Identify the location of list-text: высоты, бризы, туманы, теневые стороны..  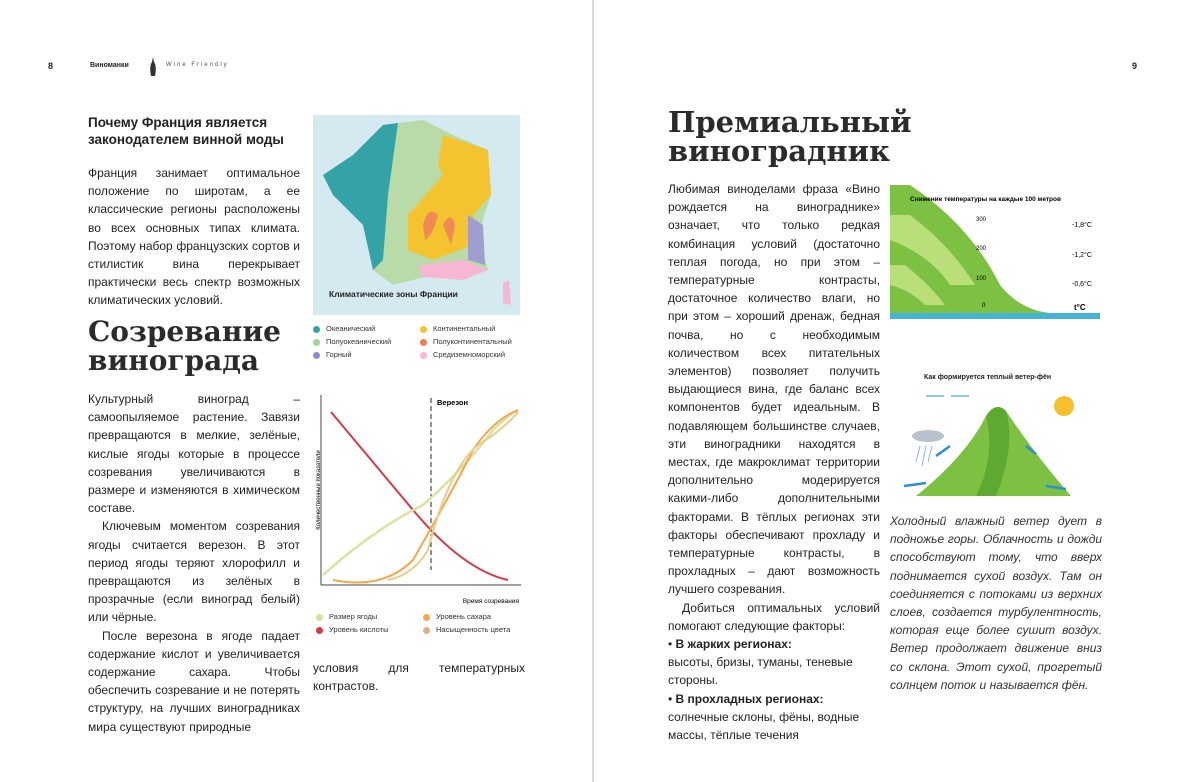
(760, 671).